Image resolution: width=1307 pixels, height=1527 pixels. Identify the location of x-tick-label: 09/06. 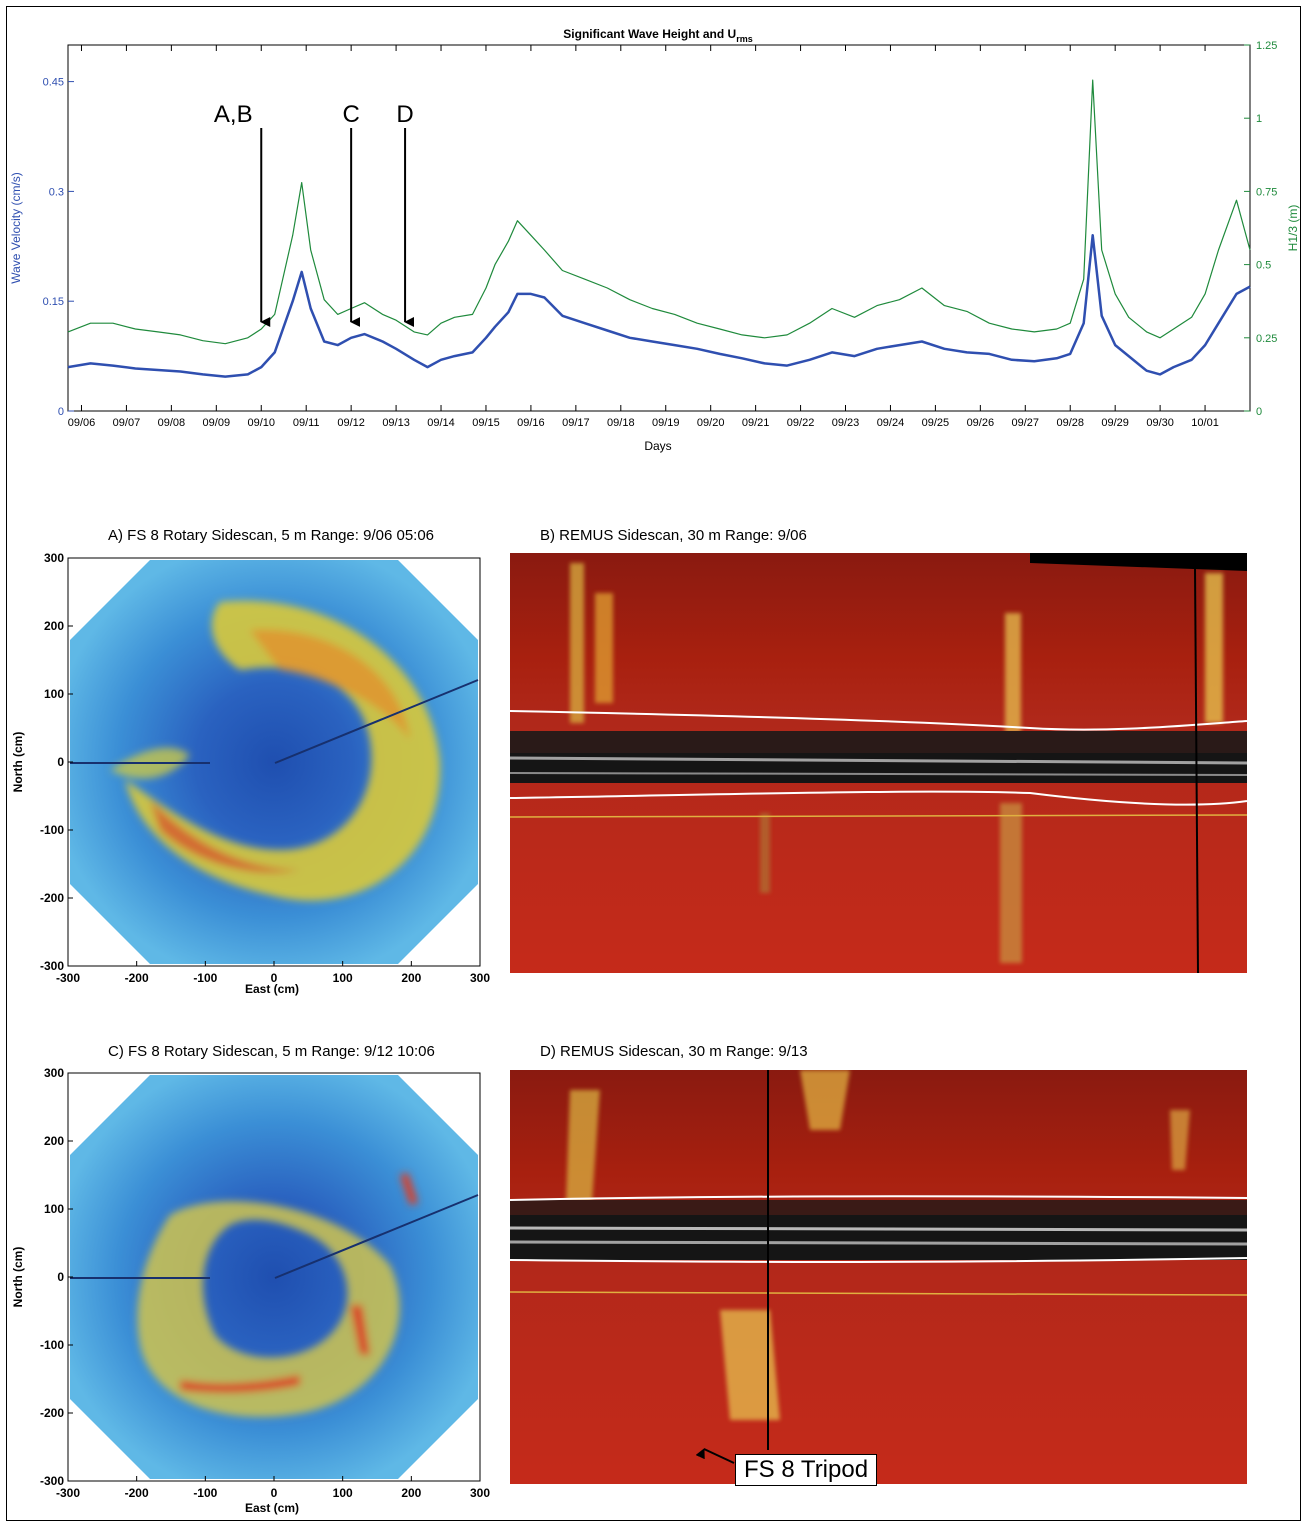
(82, 423).